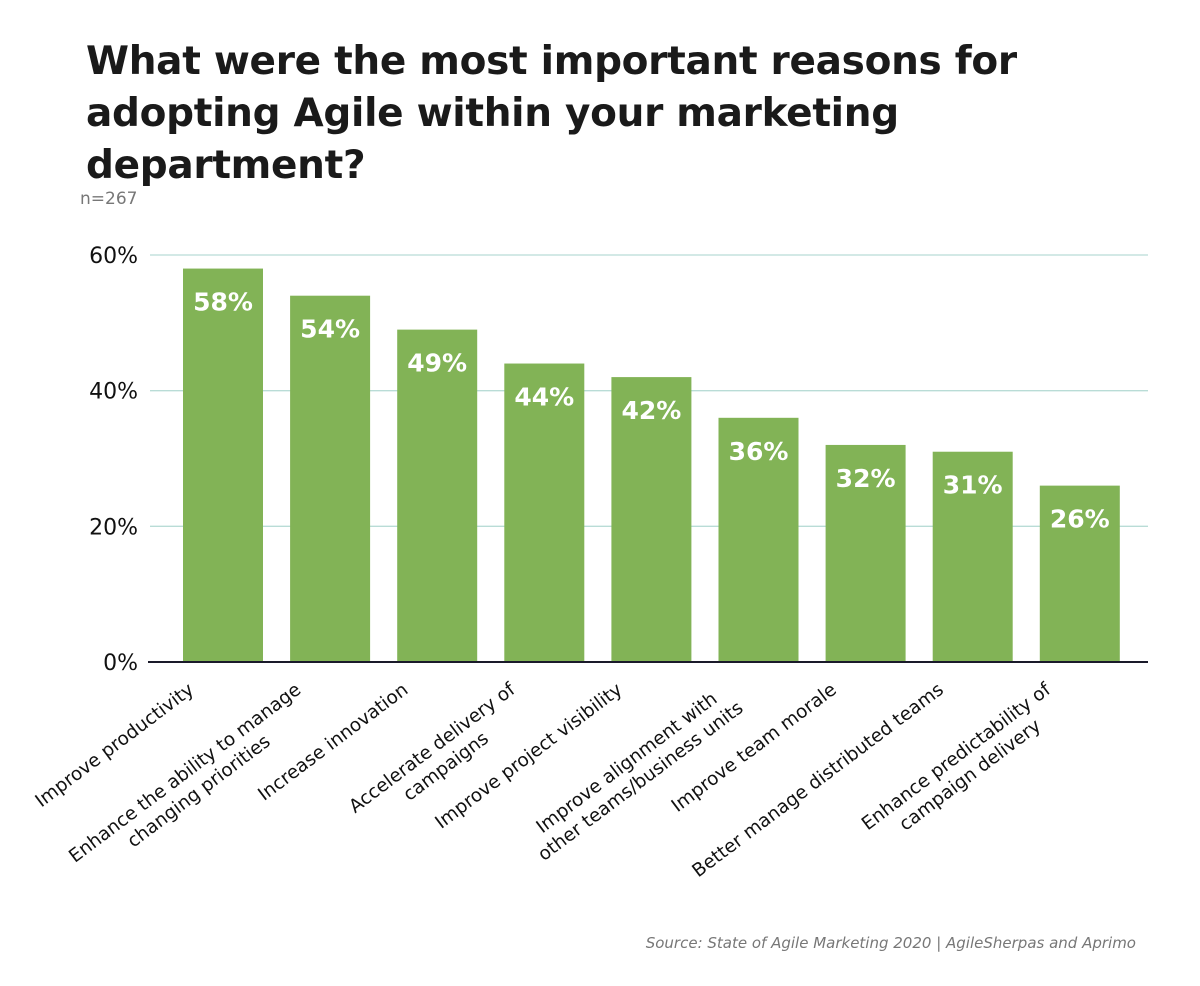 The image size is (1200, 986). Describe the element at coordinates (223, 302) in the screenshot. I see `data-label: 58%` at that location.